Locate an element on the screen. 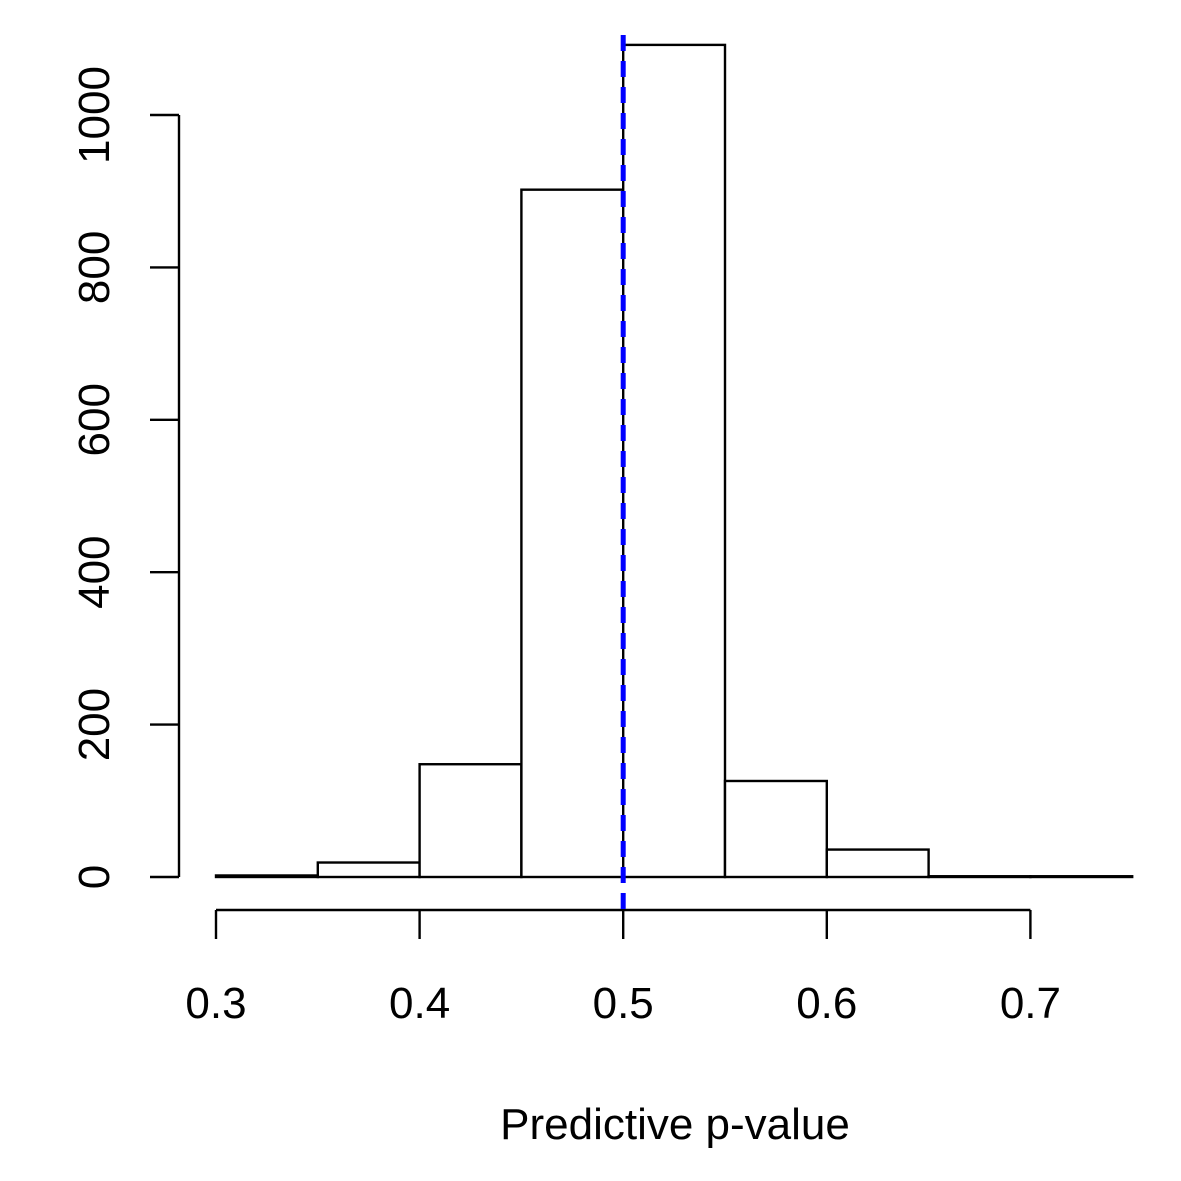  y-axis: 0 200 400 600 800 1000 is located at coordinates (125, 477).